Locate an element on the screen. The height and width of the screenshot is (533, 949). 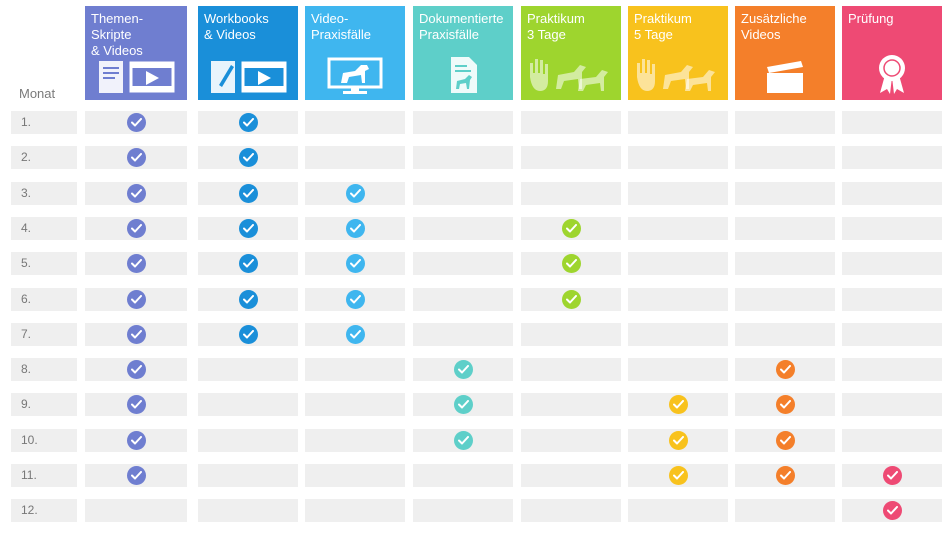
document-horse-icon is located at coordinates (463, 75).